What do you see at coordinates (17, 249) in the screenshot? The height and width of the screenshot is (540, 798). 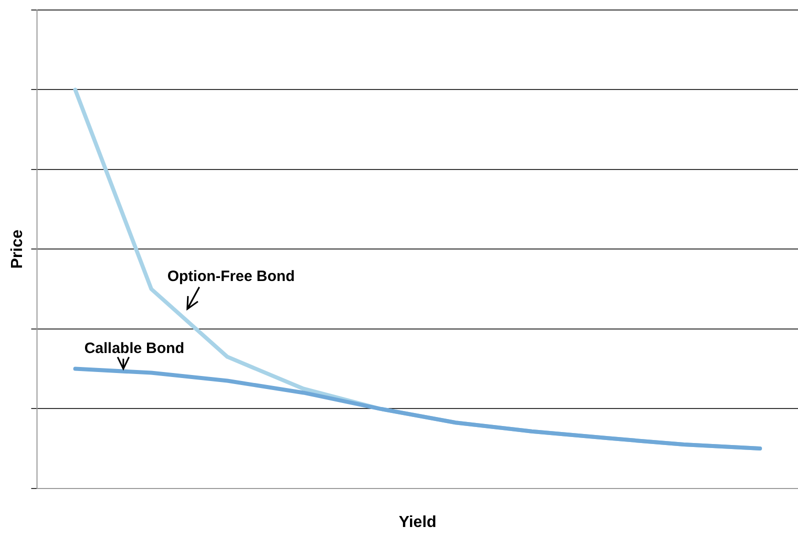 I see `y-axis-title: Price` at bounding box center [17, 249].